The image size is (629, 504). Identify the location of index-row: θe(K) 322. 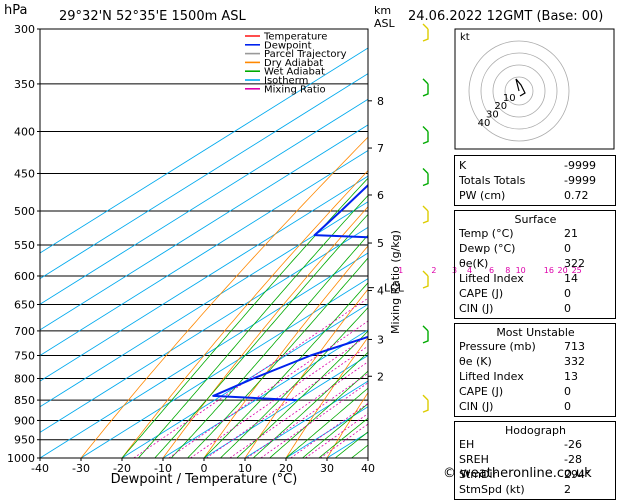
(535, 263).